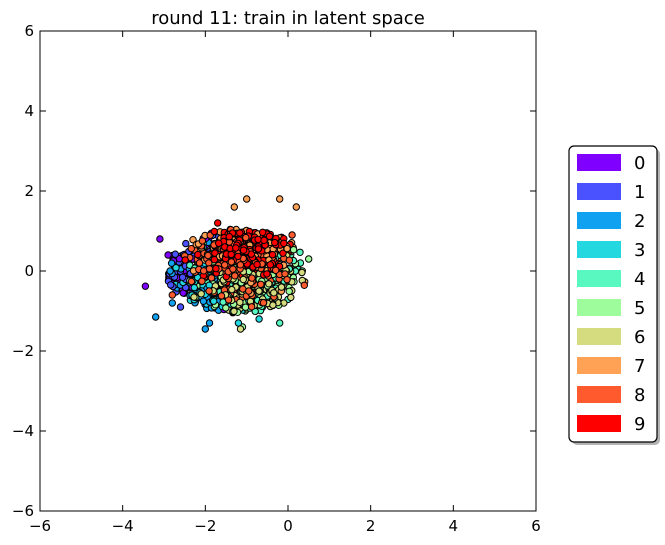  I want to click on points-layer, so click(227, 264).